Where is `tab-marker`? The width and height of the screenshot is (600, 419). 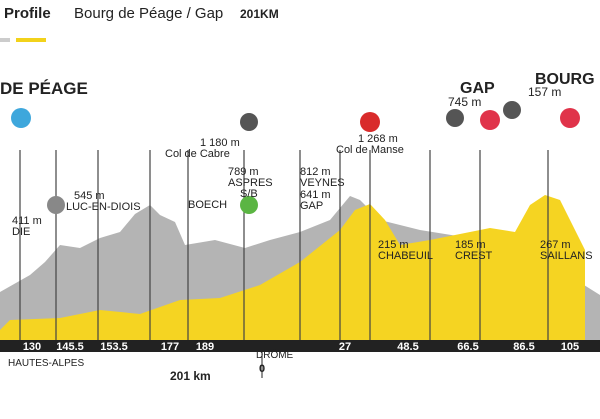 tab-marker is located at coordinates (5, 40).